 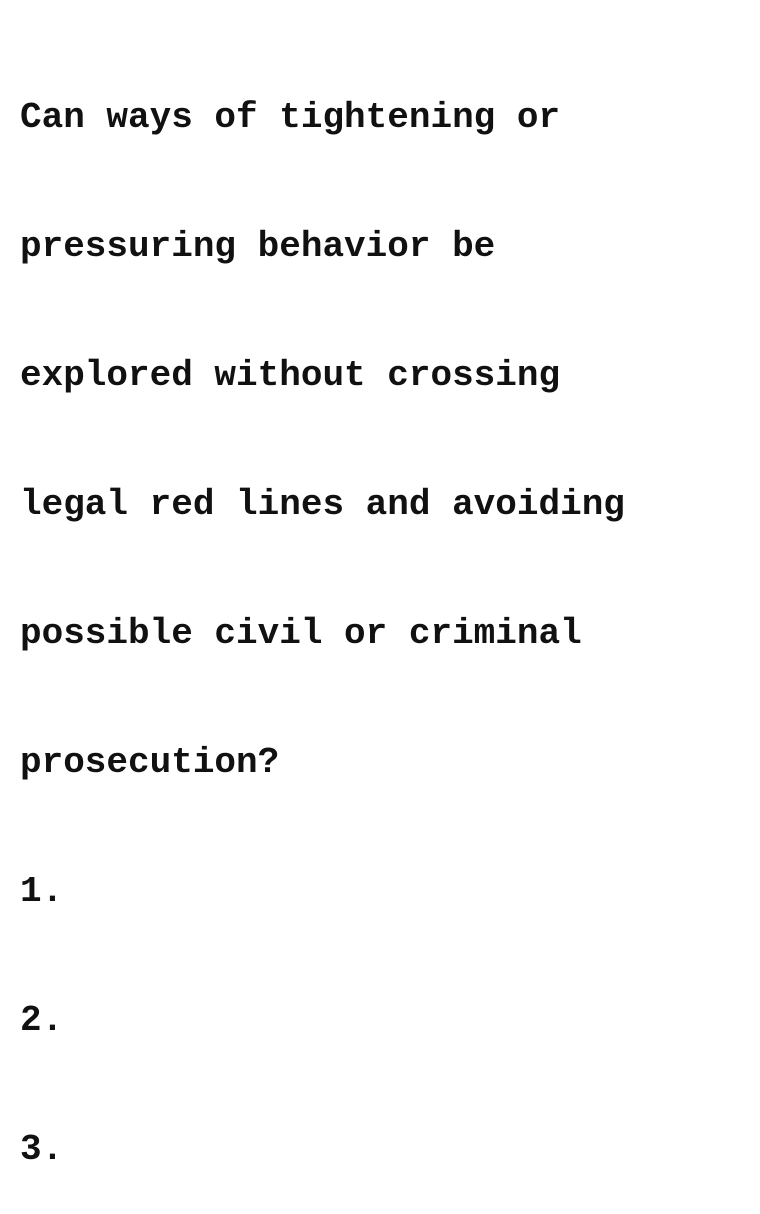 What do you see at coordinates (150, 762) in the screenshot?
I see `question-line: prosecution?` at bounding box center [150, 762].